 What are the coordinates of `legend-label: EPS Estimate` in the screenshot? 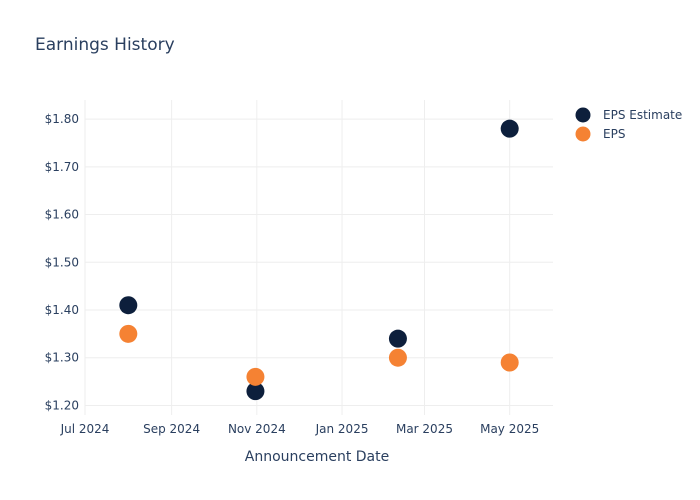 It's located at (642, 115).